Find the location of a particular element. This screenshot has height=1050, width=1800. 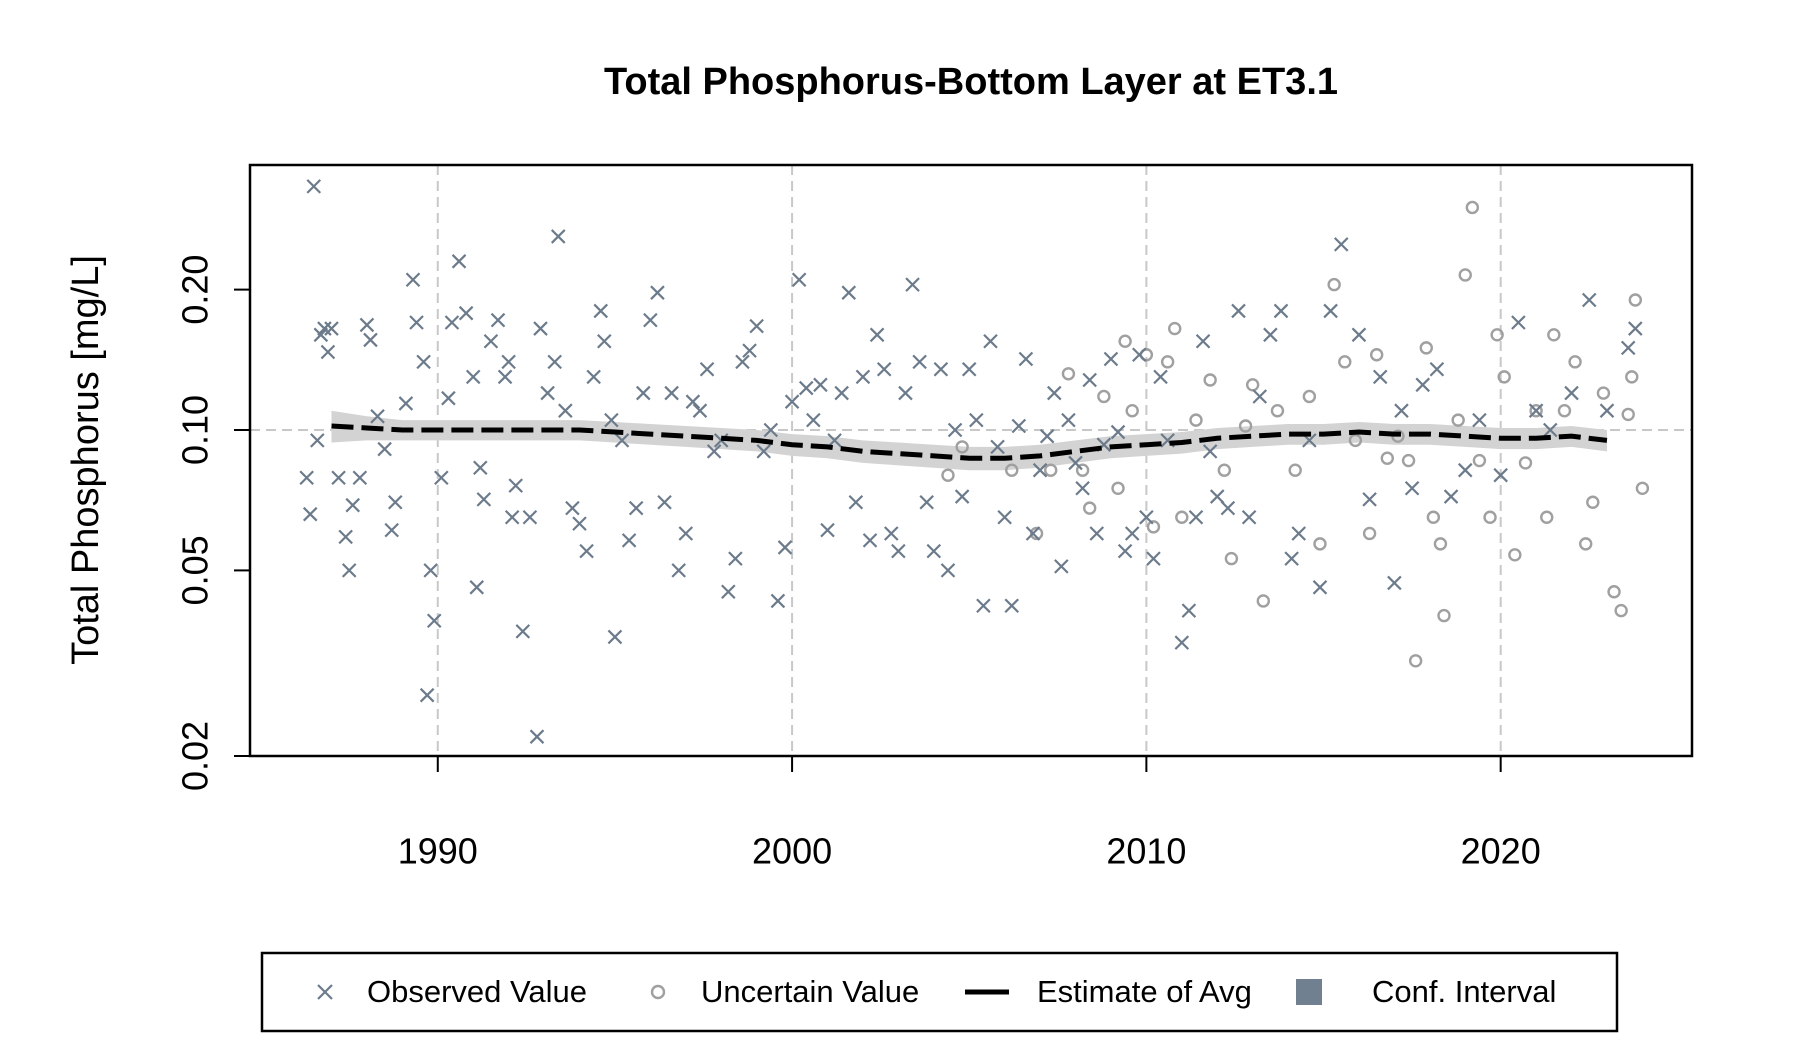

y-tick-label: 0.05 is located at coordinates (195, 570).